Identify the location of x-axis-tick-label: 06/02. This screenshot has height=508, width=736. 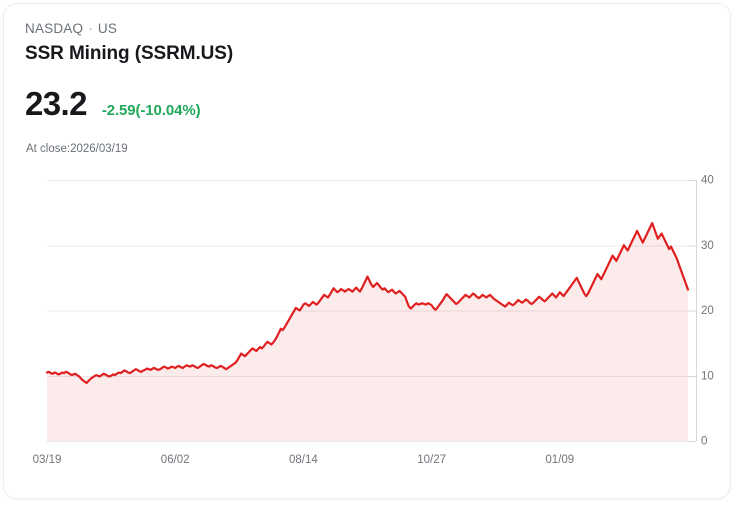
(175, 460).